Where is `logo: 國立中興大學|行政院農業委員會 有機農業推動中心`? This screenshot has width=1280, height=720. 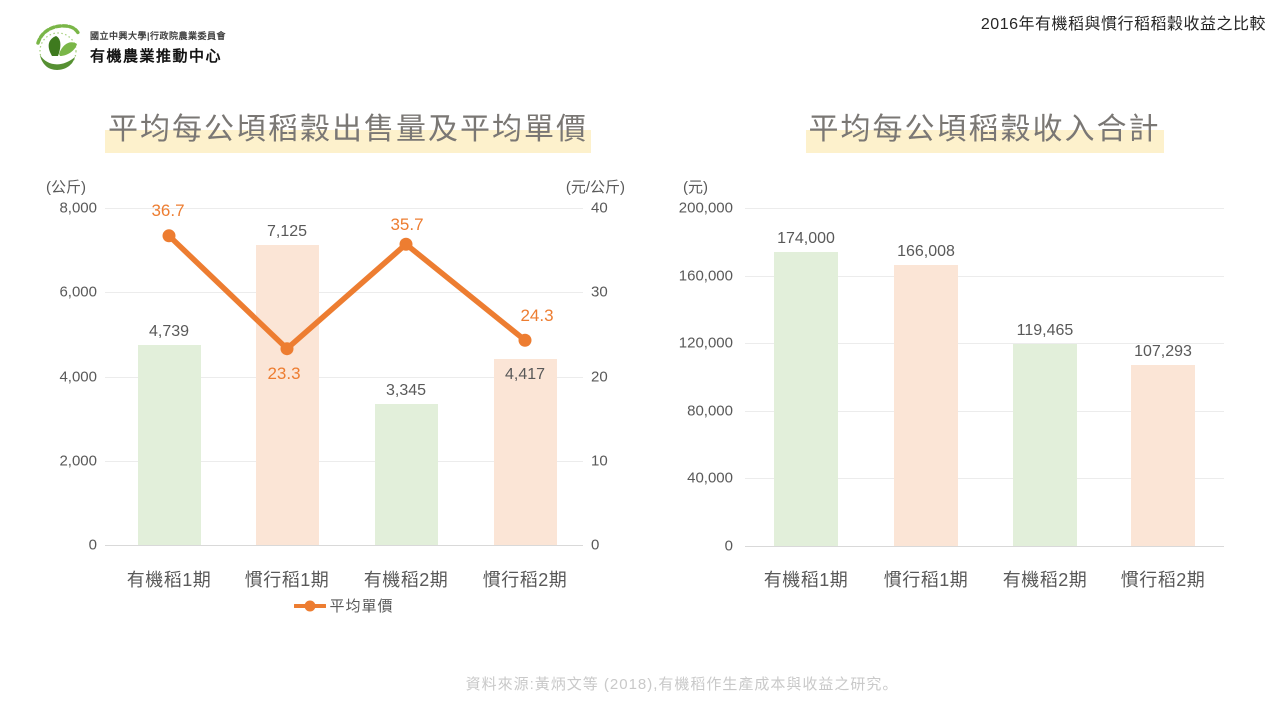 logo: 國立中興大學|行政院農業委員會 有機農業推動中心 is located at coordinates (129, 47).